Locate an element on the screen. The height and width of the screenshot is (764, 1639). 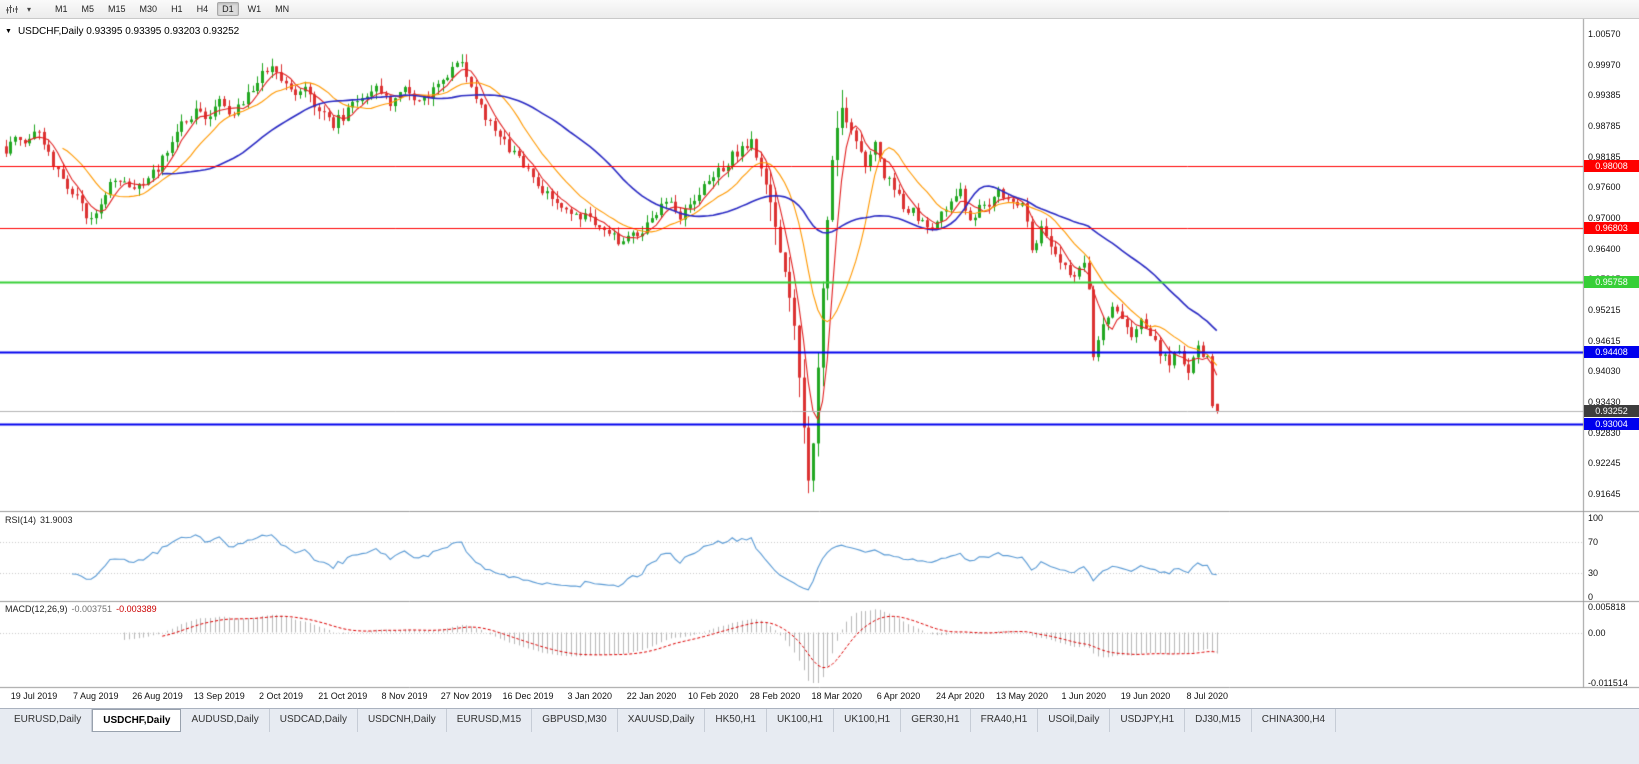
chart-tab-usoil-daily: USOil,Daily is located at coordinates (1074, 720).